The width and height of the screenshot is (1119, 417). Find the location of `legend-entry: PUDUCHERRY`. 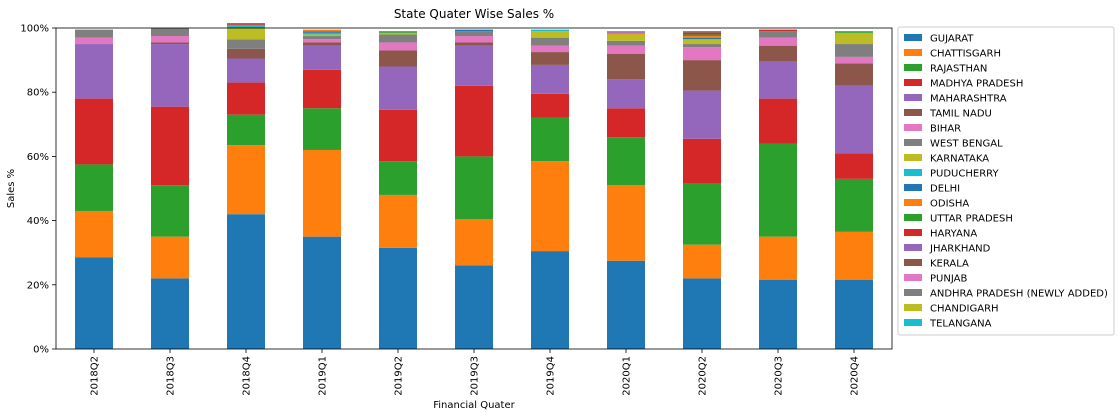

legend-entry: PUDUCHERRY is located at coordinates (964, 174).